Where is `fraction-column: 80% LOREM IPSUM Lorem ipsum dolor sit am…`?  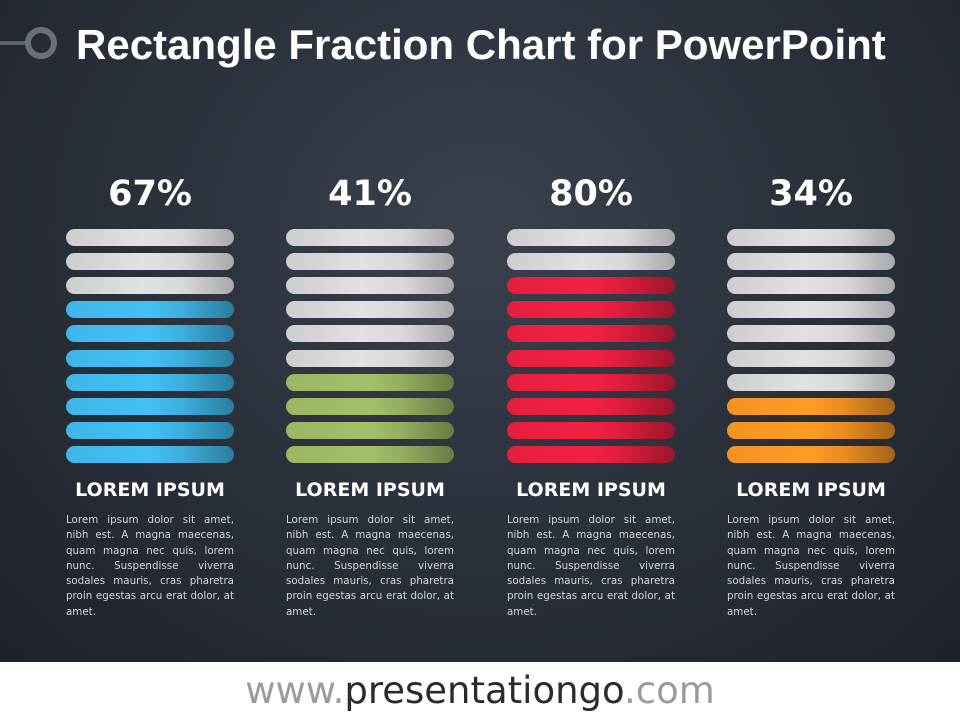 fraction-column: 80% LOREM IPSUM Lorem ipsum dolor sit am… is located at coordinates (591, 392).